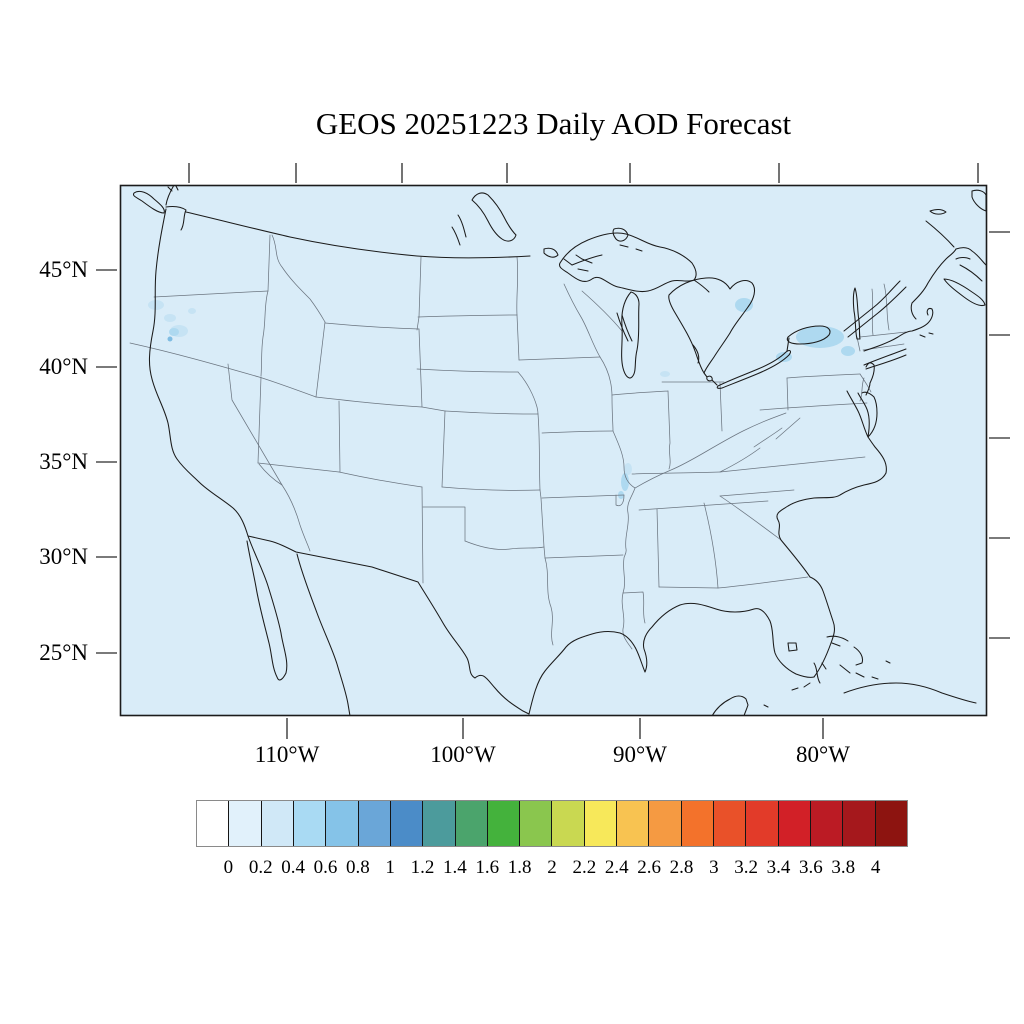  I want to click on aod-patch-lake-michigan, so click(665, 374).